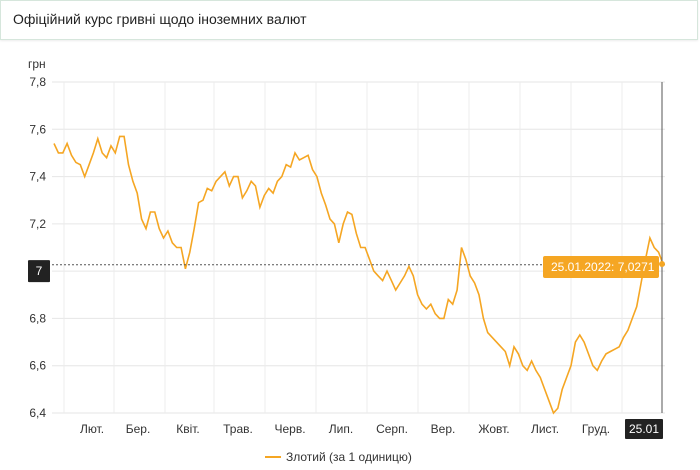 Image resolution: width=700 pixels, height=470 pixels. Describe the element at coordinates (443, 429) in the screenshot. I see `x-tick-label: Вер.` at that location.